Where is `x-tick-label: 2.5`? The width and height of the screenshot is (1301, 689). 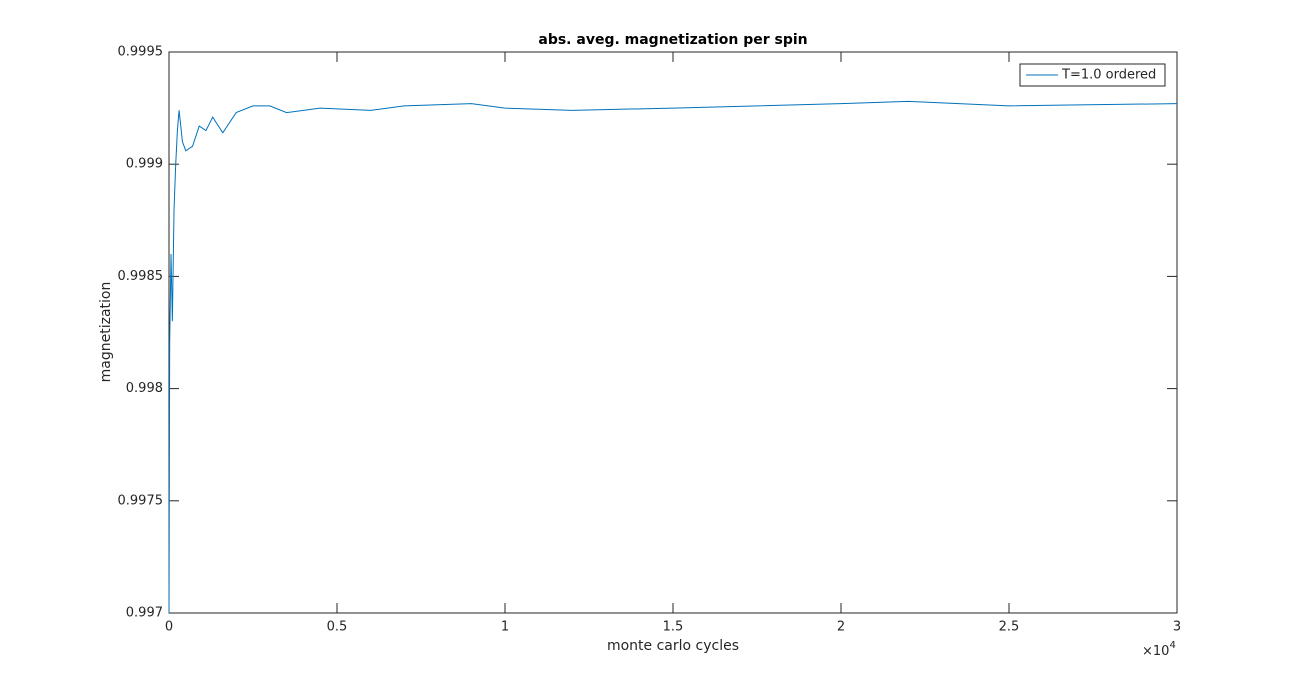 x-tick-label: 2.5 is located at coordinates (1009, 627).